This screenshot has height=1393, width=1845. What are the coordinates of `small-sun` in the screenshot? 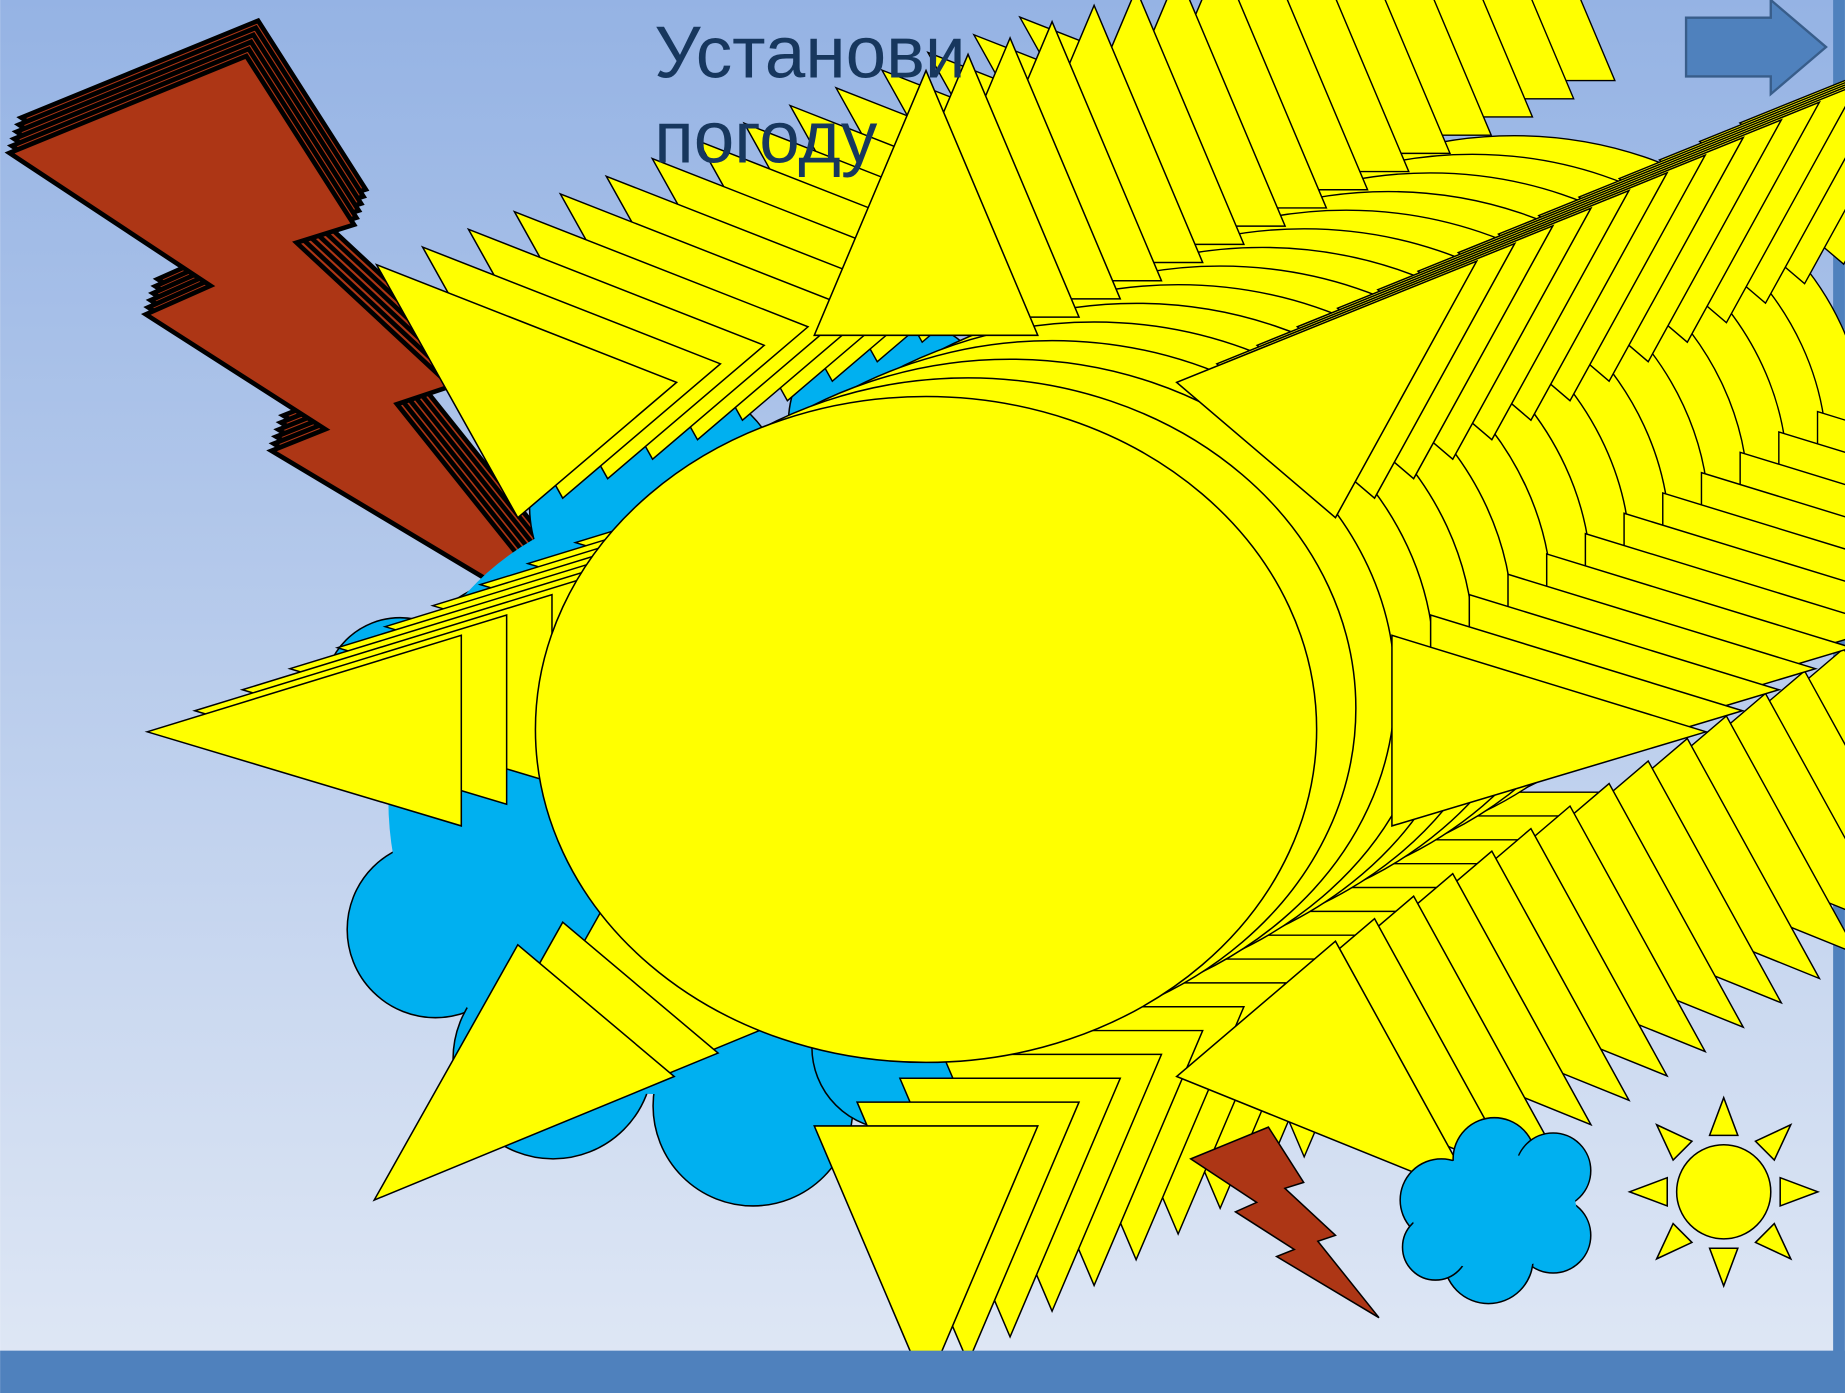 It's located at (1724, 1192).